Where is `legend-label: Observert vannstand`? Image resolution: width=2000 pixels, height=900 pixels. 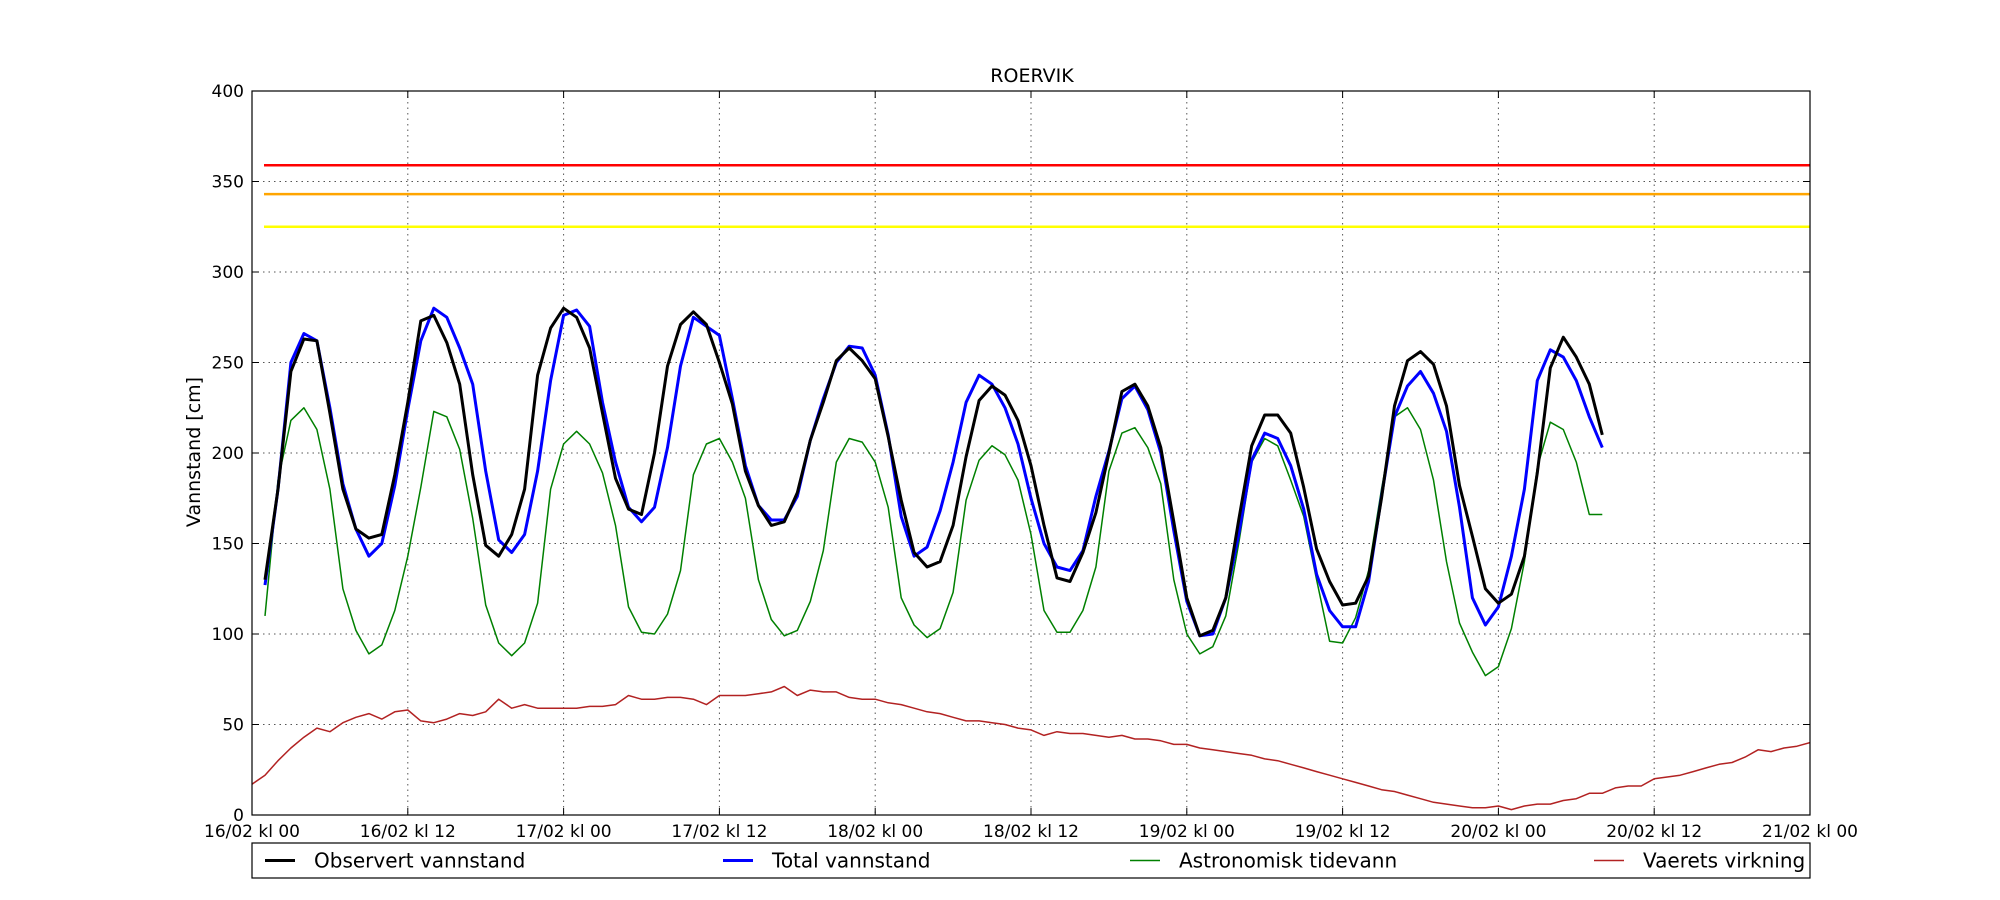 legend-label: Observert vannstand is located at coordinates (419, 861).